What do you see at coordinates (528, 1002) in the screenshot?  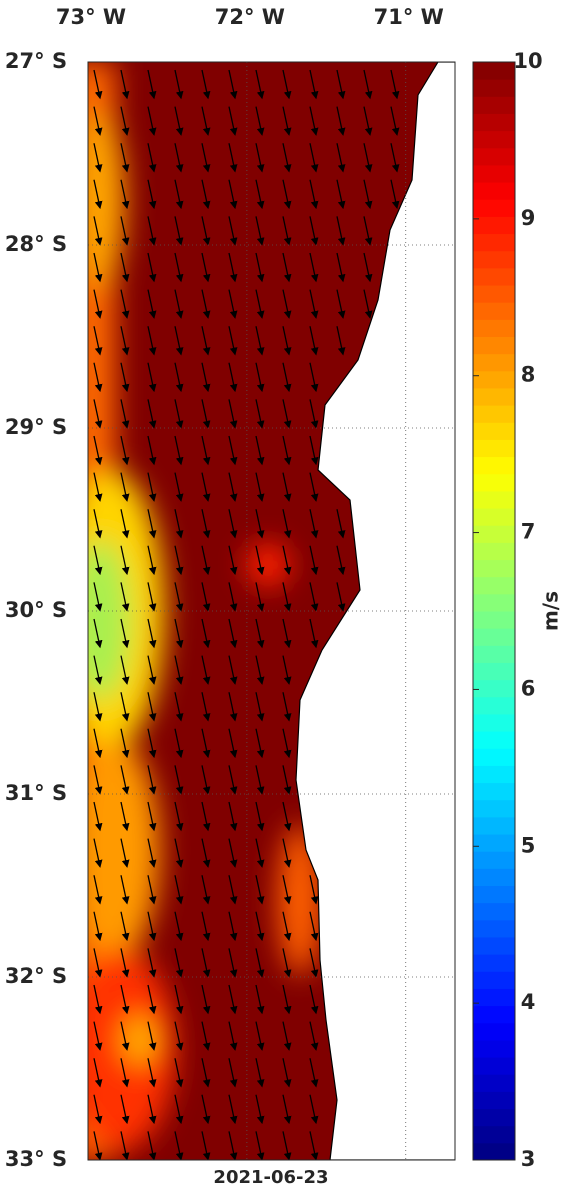 I see `colorbar-tick-label: 4` at bounding box center [528, 1002].